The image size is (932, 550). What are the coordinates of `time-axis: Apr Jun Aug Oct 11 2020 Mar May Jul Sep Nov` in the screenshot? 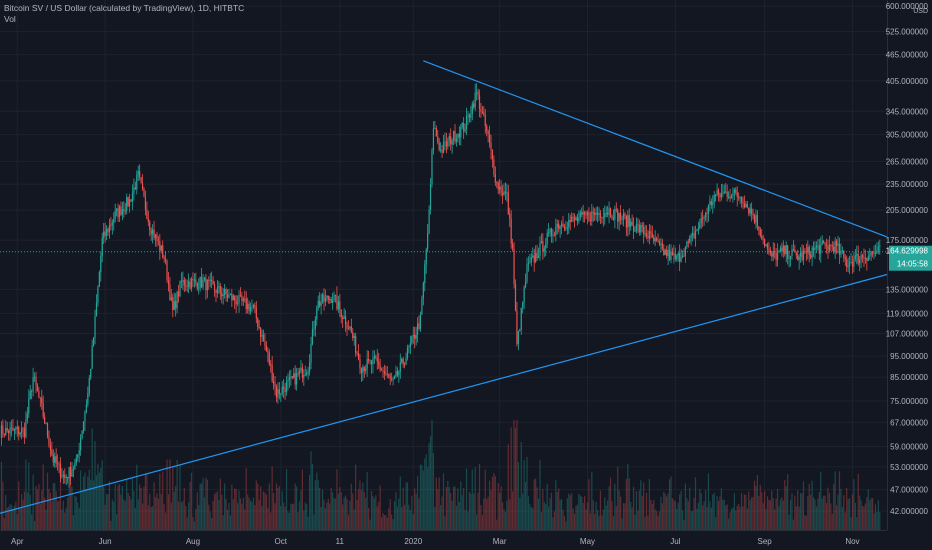 It's located at (435, 541).